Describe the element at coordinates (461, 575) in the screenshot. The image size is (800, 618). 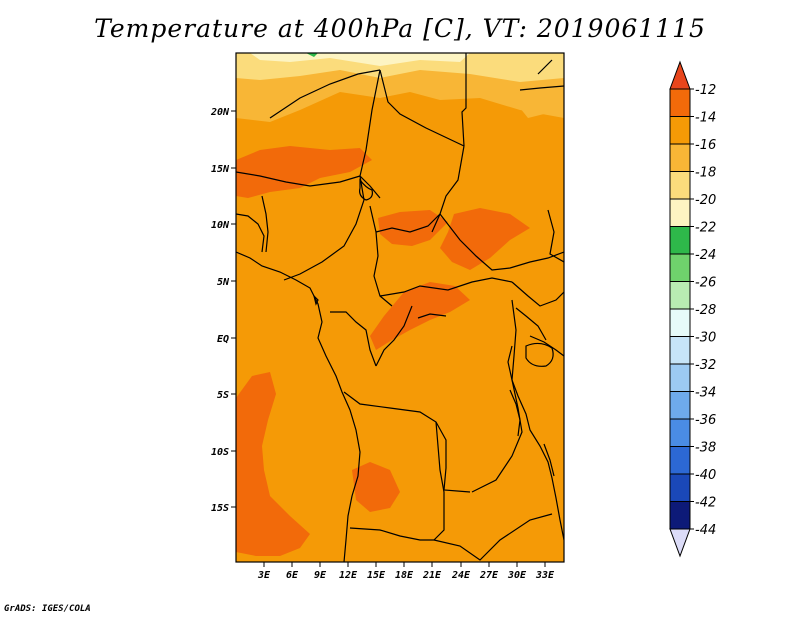
I see `lon-label-24e: 24E` at that location.